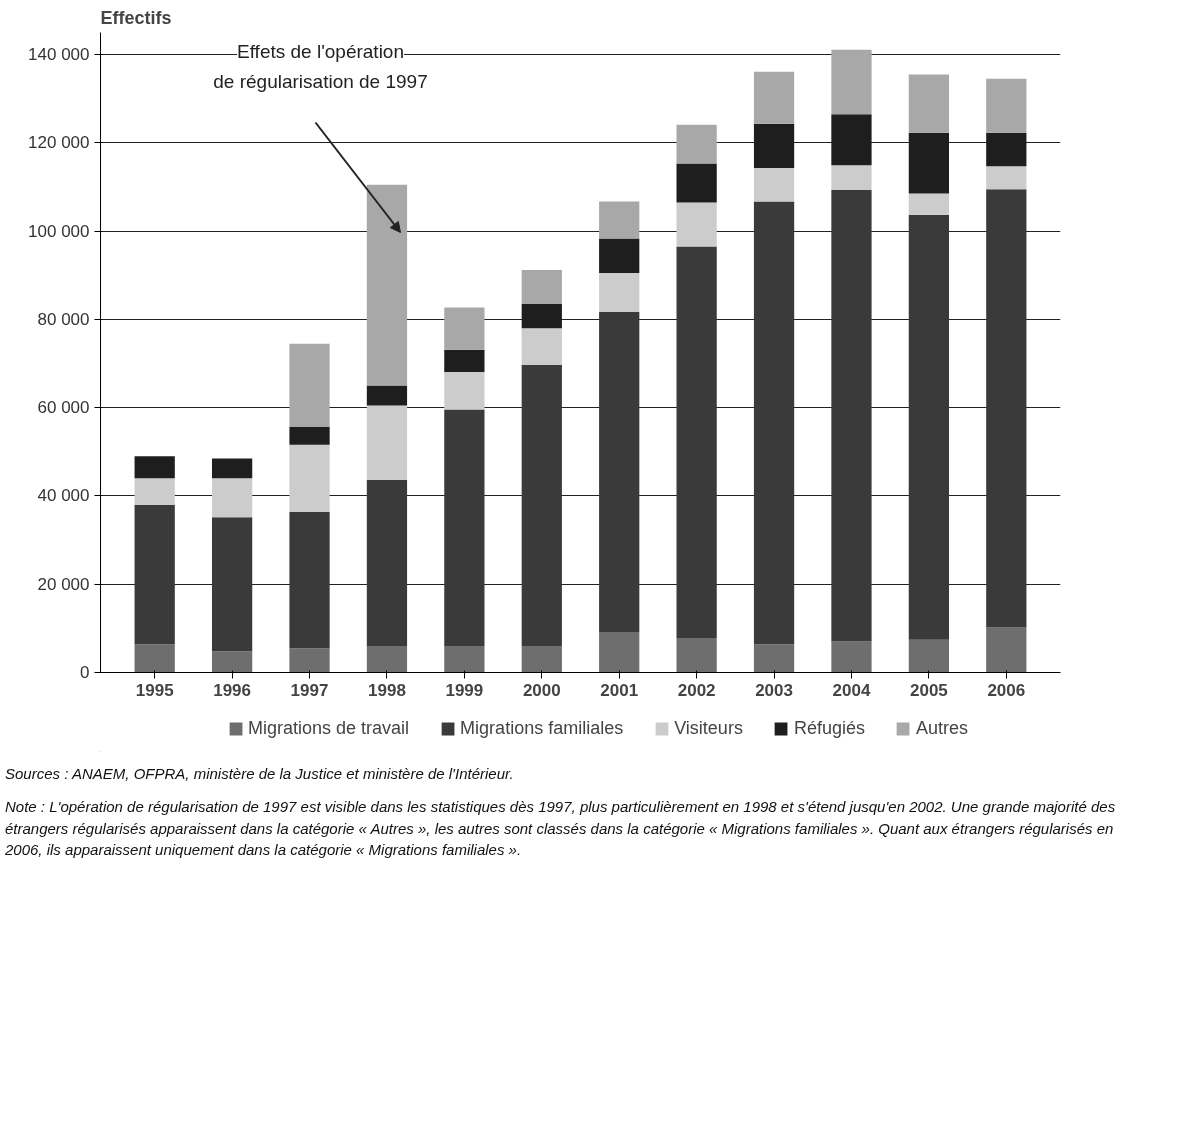  Describe the element at coordinates (232, 690) in the screenshot. I see `x-tick-label: 1996` at that location.